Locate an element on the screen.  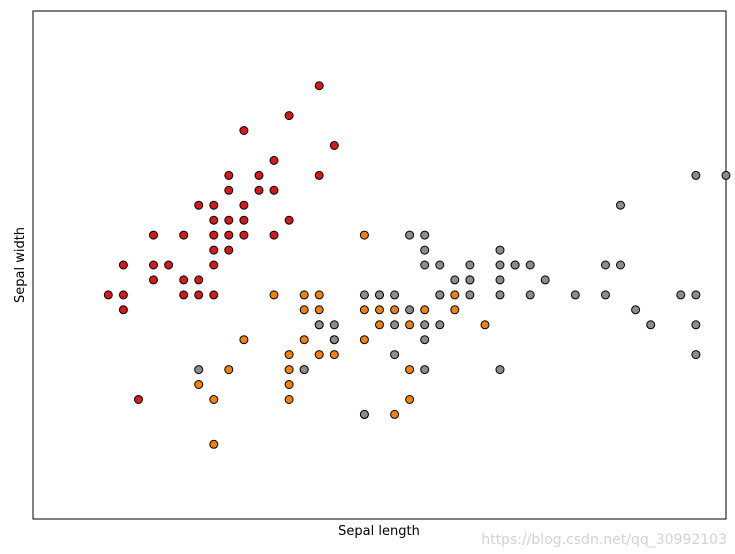
y-axis-label: Sepal width is located at coordinates (20, 265).